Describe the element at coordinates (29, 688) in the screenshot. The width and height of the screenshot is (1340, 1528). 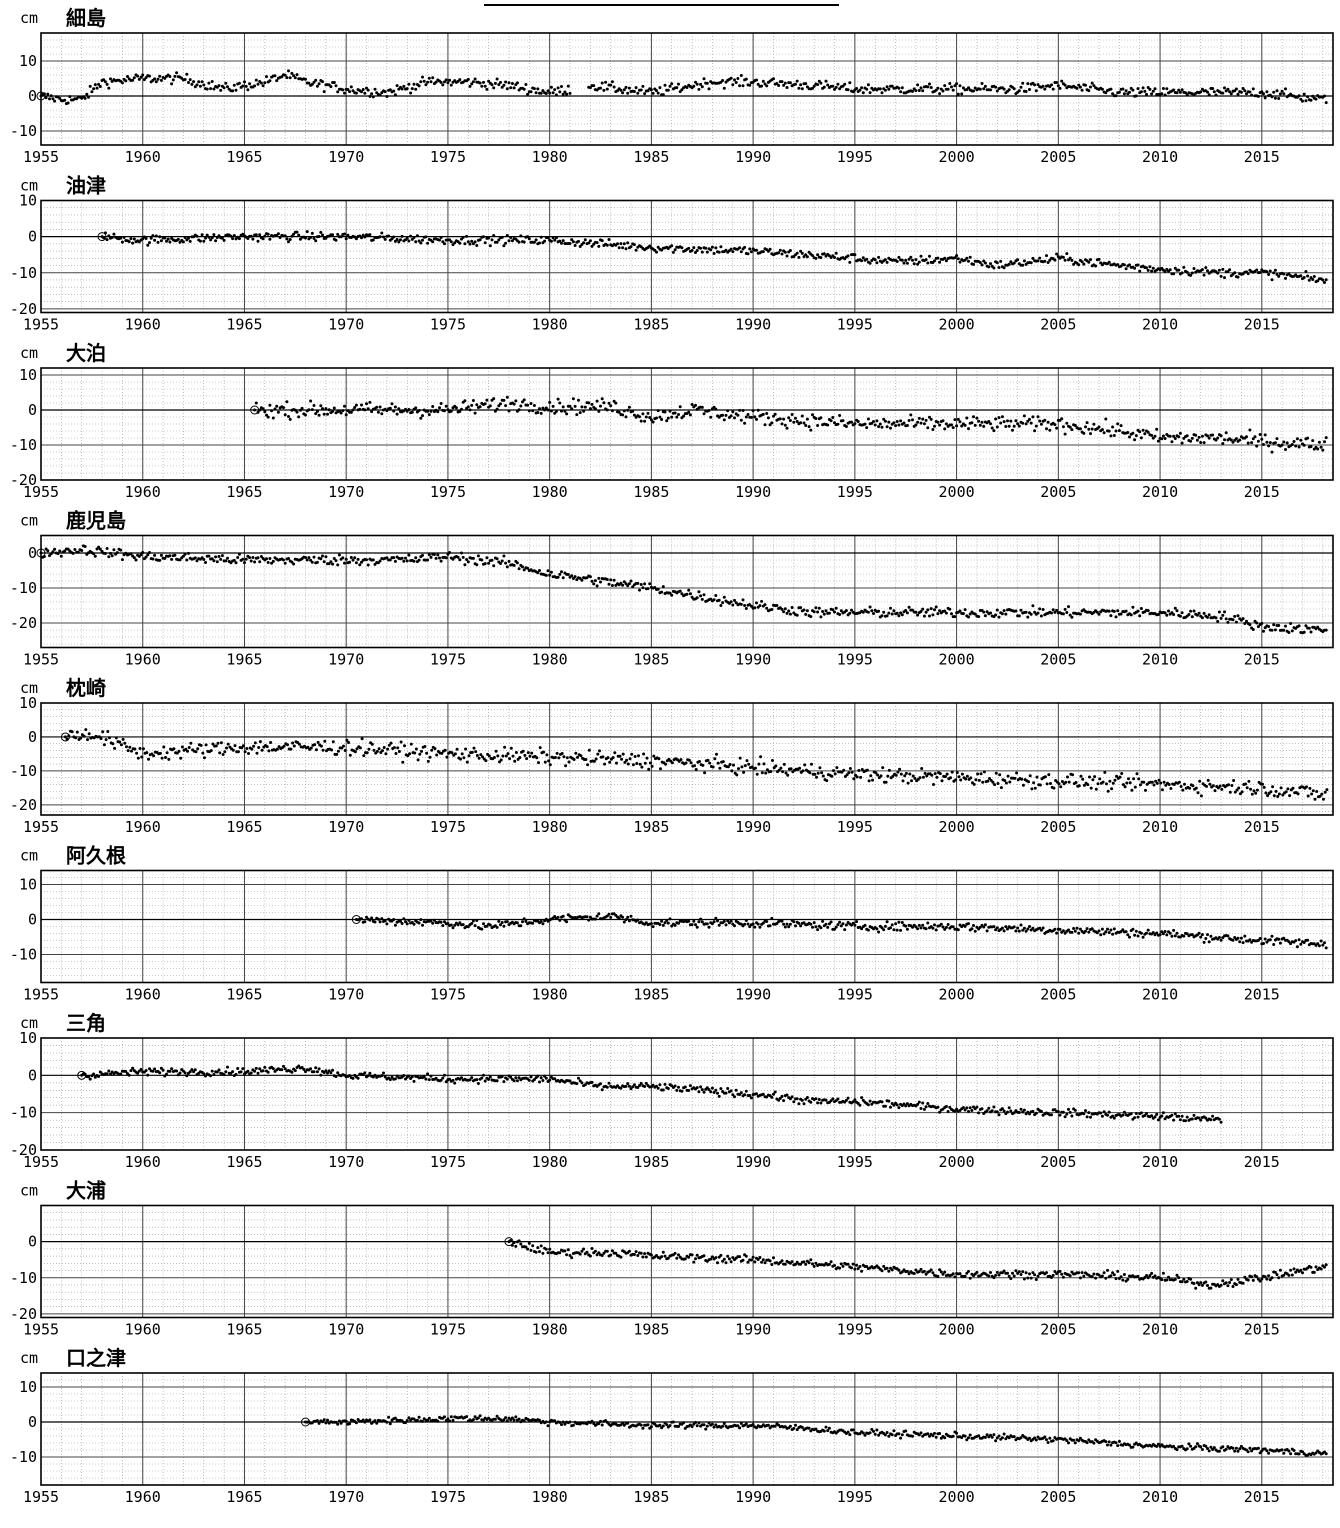
I see `unit-label: cm` at that location.